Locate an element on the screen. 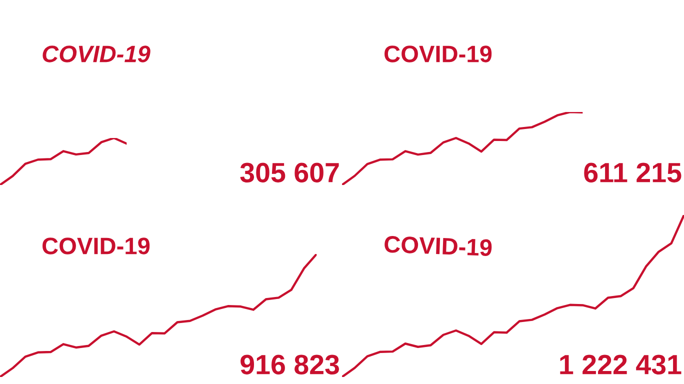  annotation: 611 215 is located at coordinates (633, 172).